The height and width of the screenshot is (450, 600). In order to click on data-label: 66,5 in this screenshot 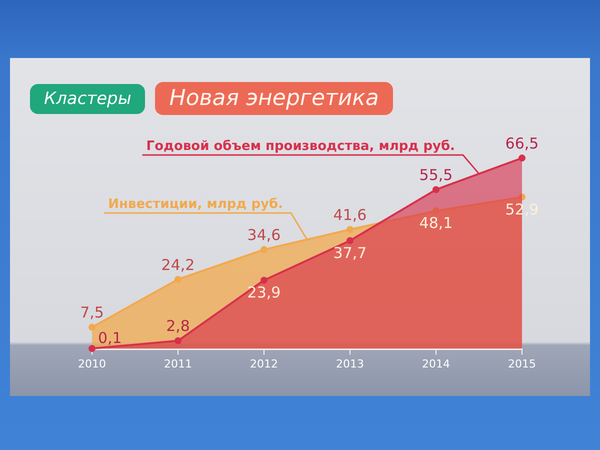, I will do `click(522, 143)`.